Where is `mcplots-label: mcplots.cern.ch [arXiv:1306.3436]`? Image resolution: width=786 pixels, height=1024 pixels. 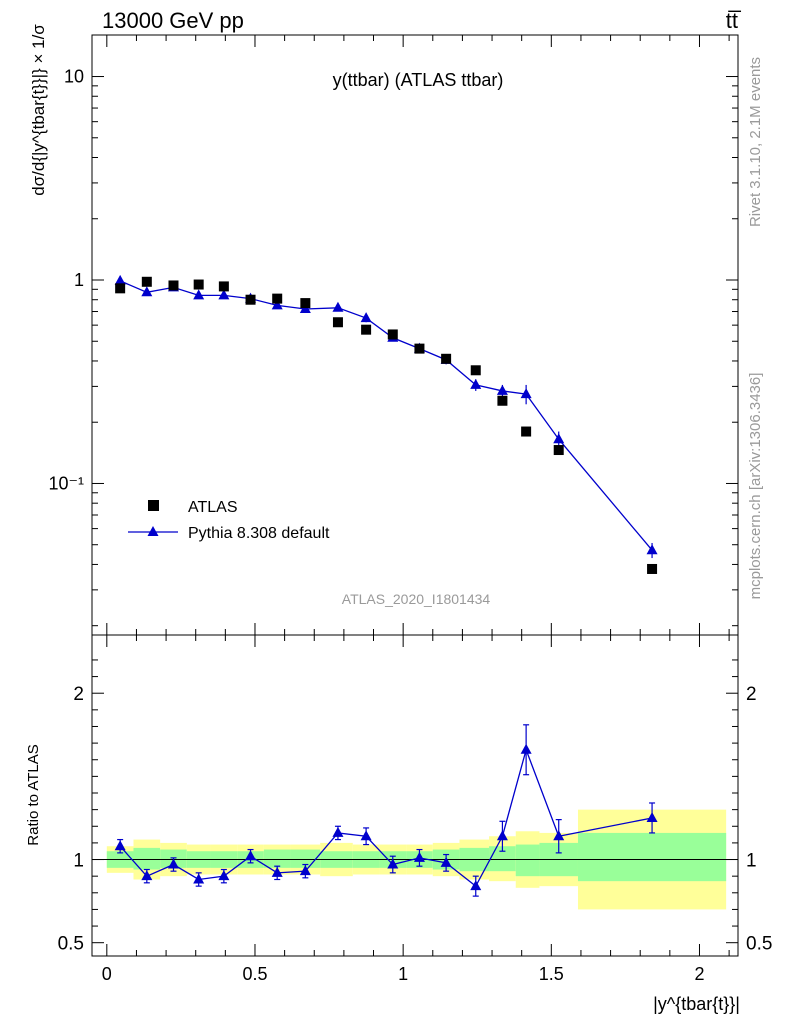
mcplots-label: mcplots.cern.ch [arXiv:1306.3436] is located at coordinates (755, 486).